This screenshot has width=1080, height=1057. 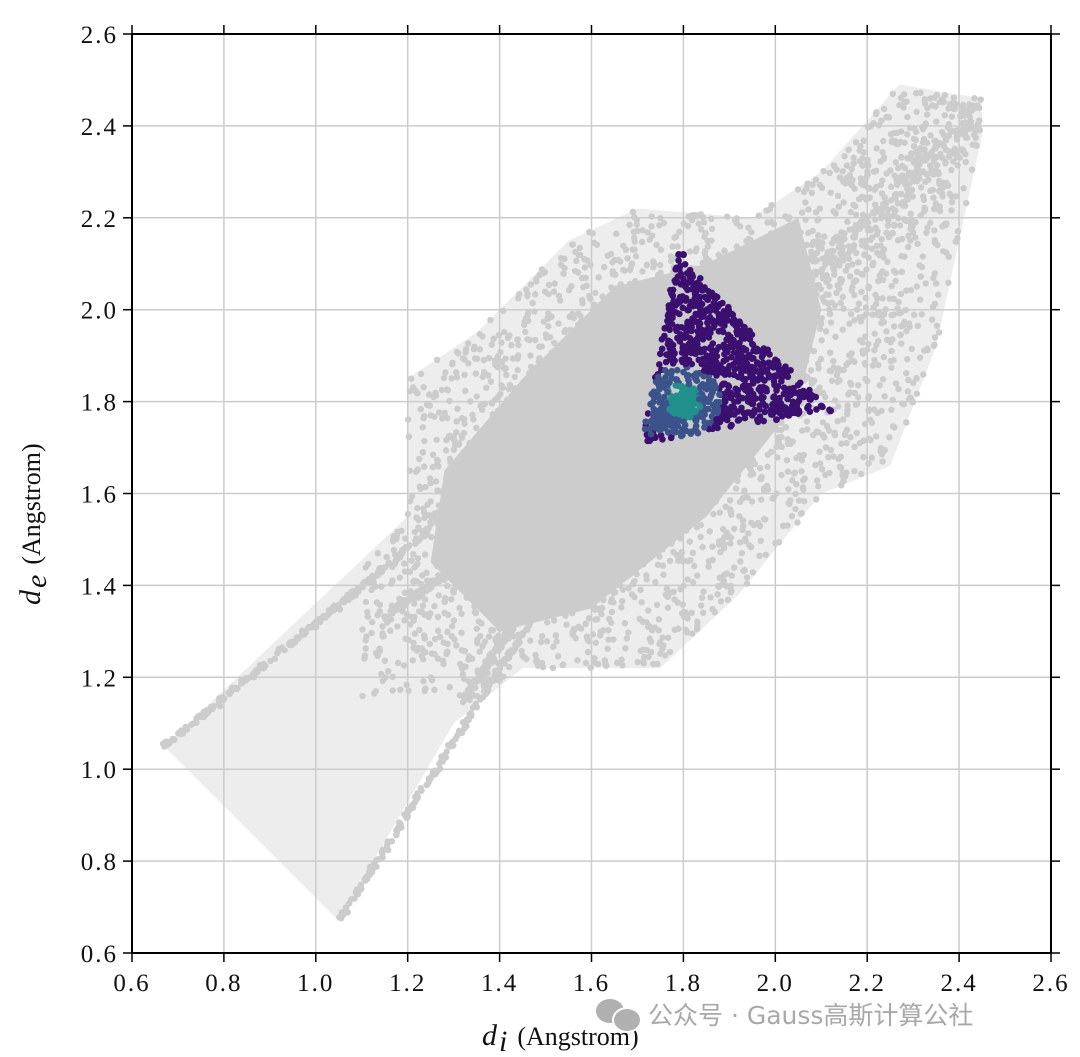 I want to click on x-tick-label: 2.0, so click(x=775, y=983).